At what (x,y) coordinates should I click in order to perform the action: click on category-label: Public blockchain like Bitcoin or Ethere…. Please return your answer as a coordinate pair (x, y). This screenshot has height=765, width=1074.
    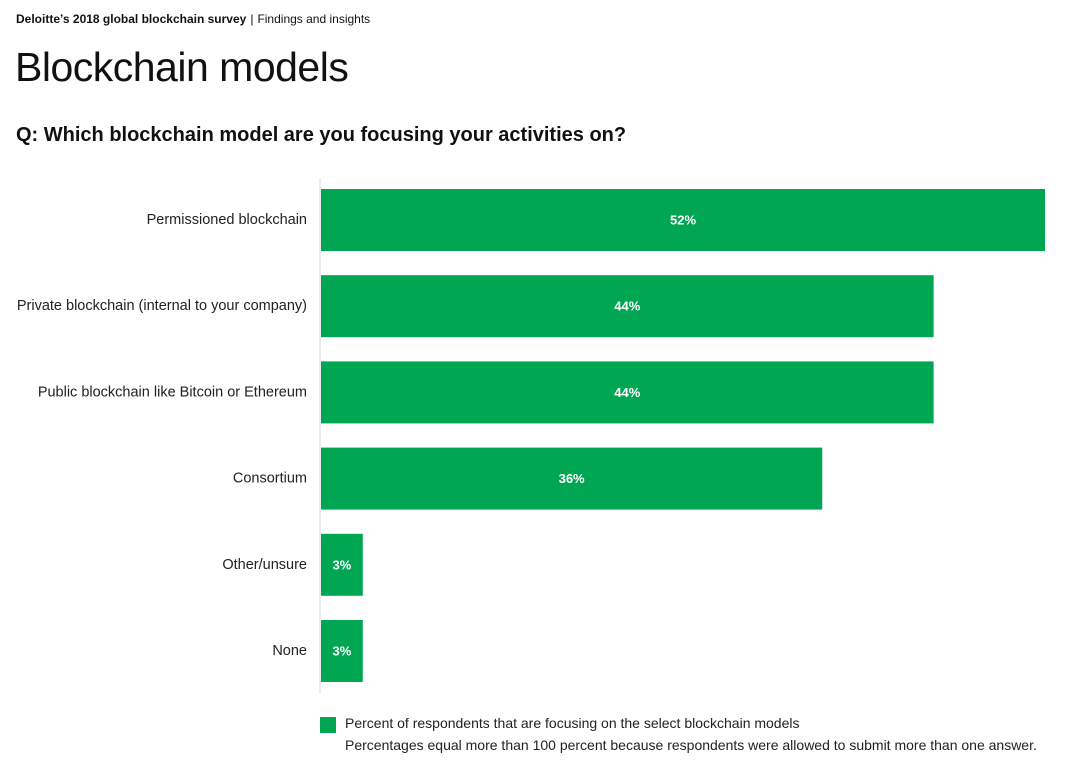
    Looking at the image, I should click on (172, 392).